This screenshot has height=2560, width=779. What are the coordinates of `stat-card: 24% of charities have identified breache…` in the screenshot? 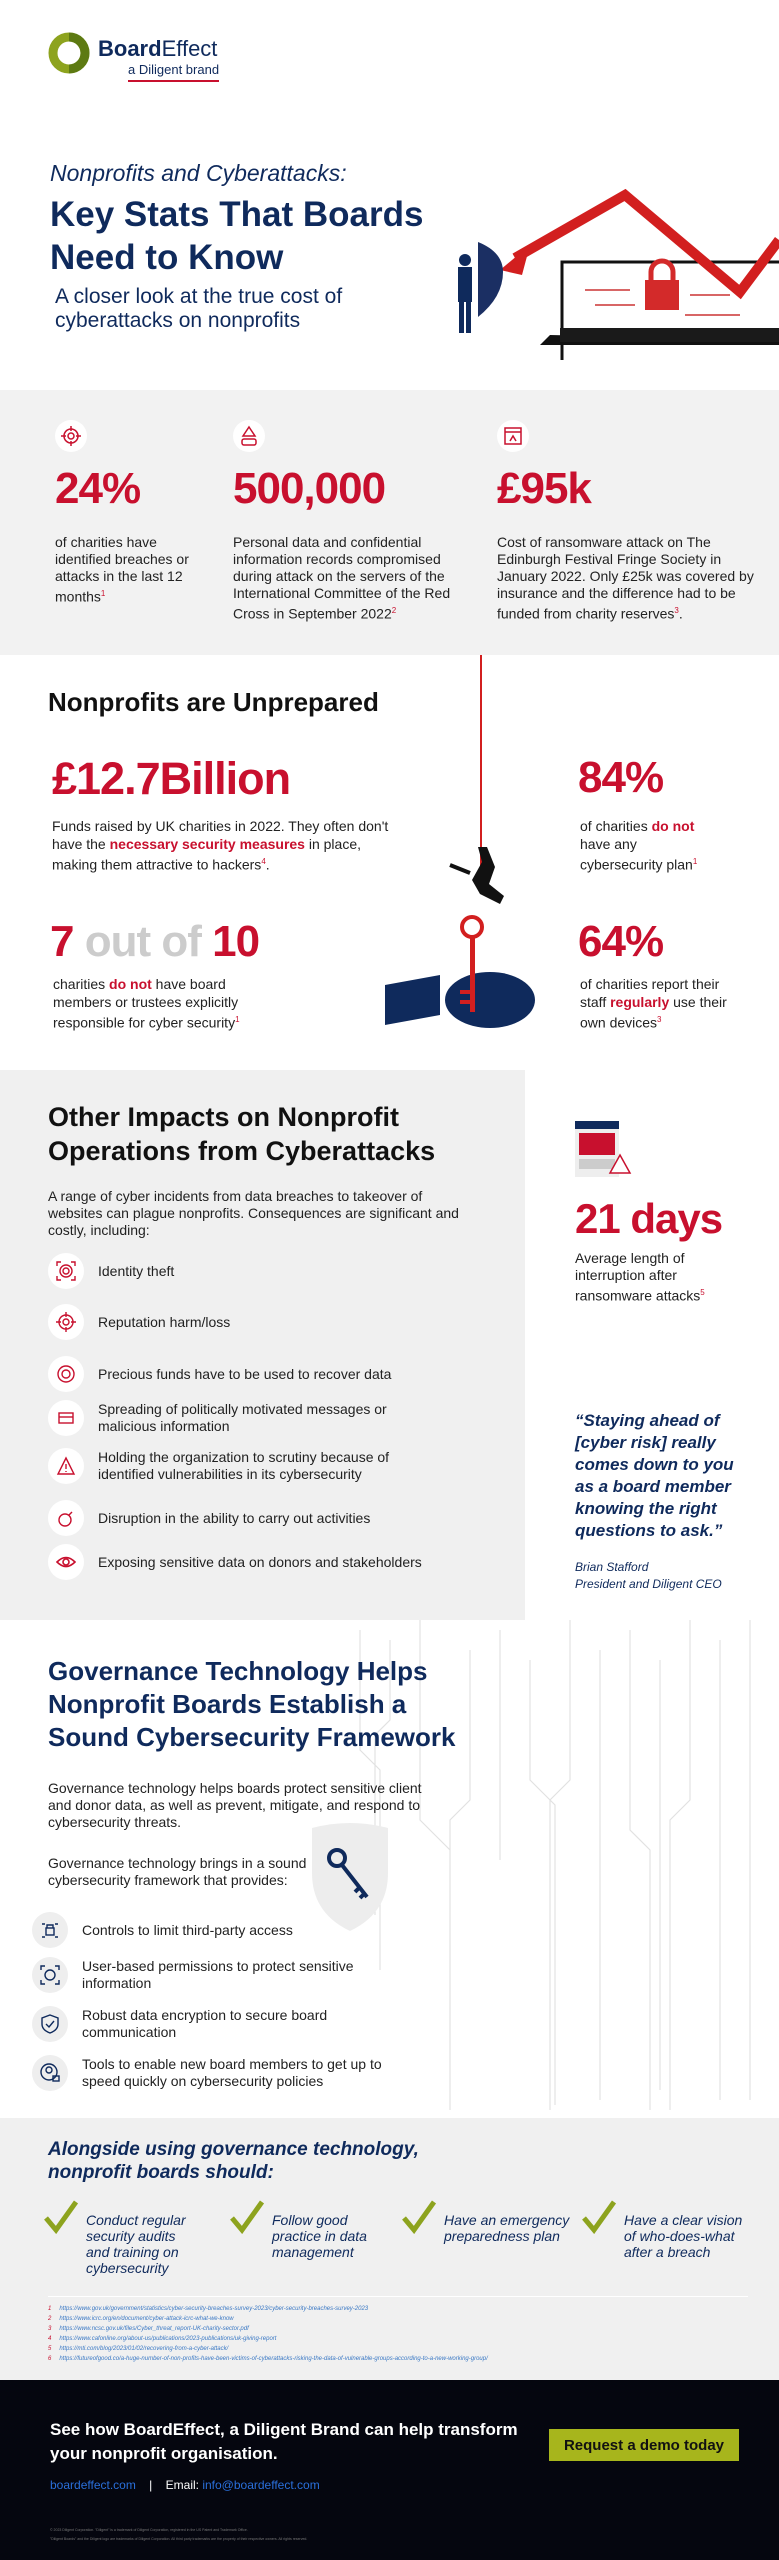 It's located at (130, 513).